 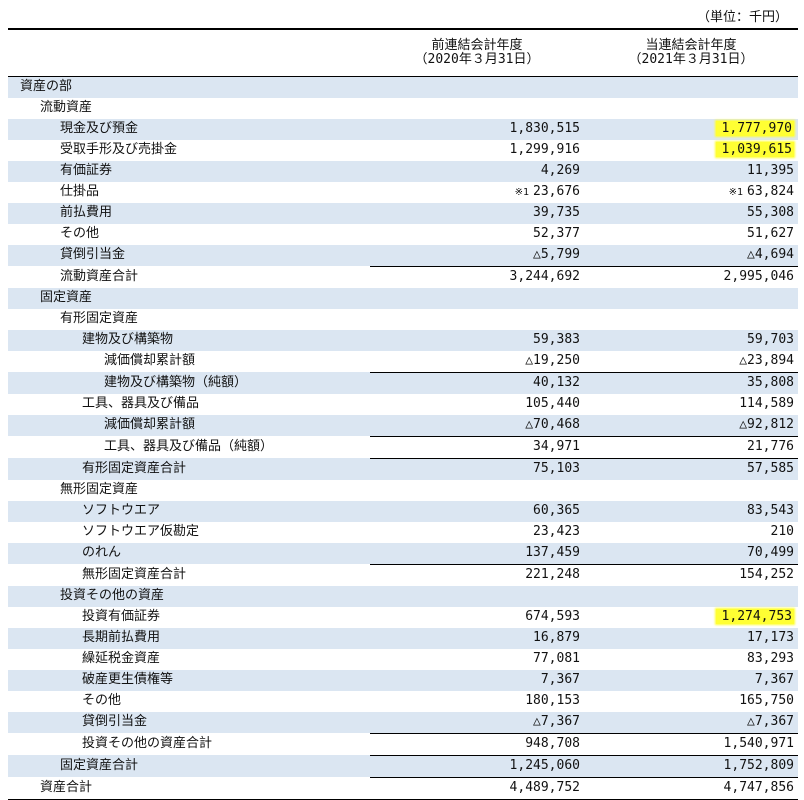 I want to click on cur-value-cell: 70,499, so click(x=691, y=553).